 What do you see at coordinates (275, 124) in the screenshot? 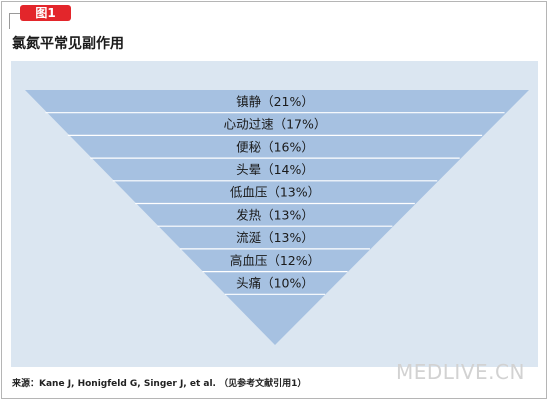
I see `funnel-band-label: 心动过速（17%）` at bounding box center [275, 124].